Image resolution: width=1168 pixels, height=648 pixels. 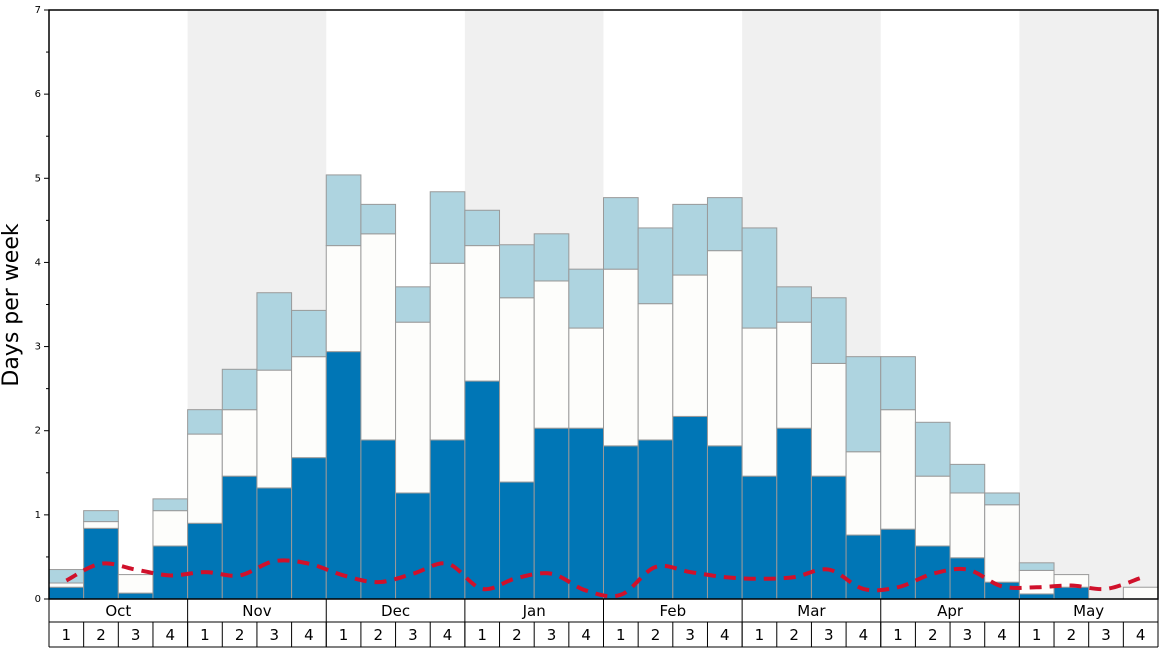 I want to click on month-label: Mar, so click(x=811, y=611).